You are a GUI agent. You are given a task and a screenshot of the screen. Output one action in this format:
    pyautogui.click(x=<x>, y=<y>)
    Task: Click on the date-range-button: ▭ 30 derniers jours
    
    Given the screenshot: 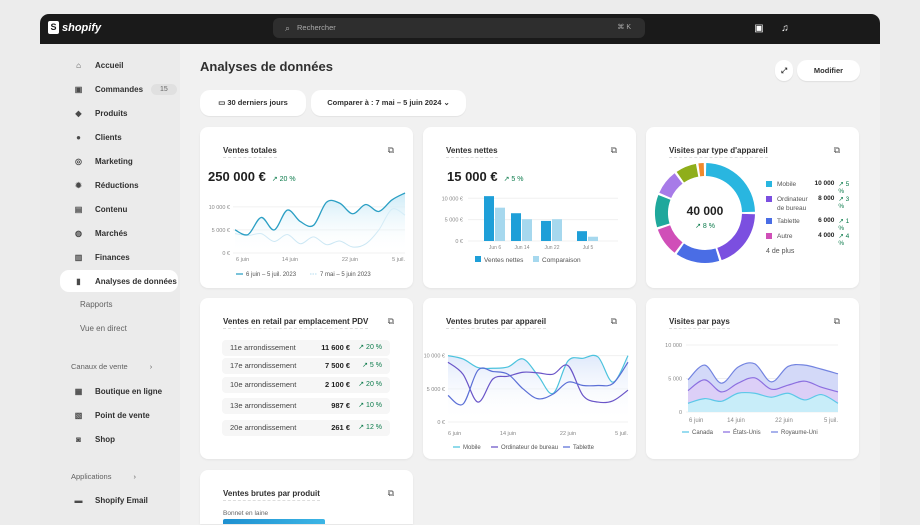 What is the action you would take?
    pyautogui.click(x=253, y=103)
    